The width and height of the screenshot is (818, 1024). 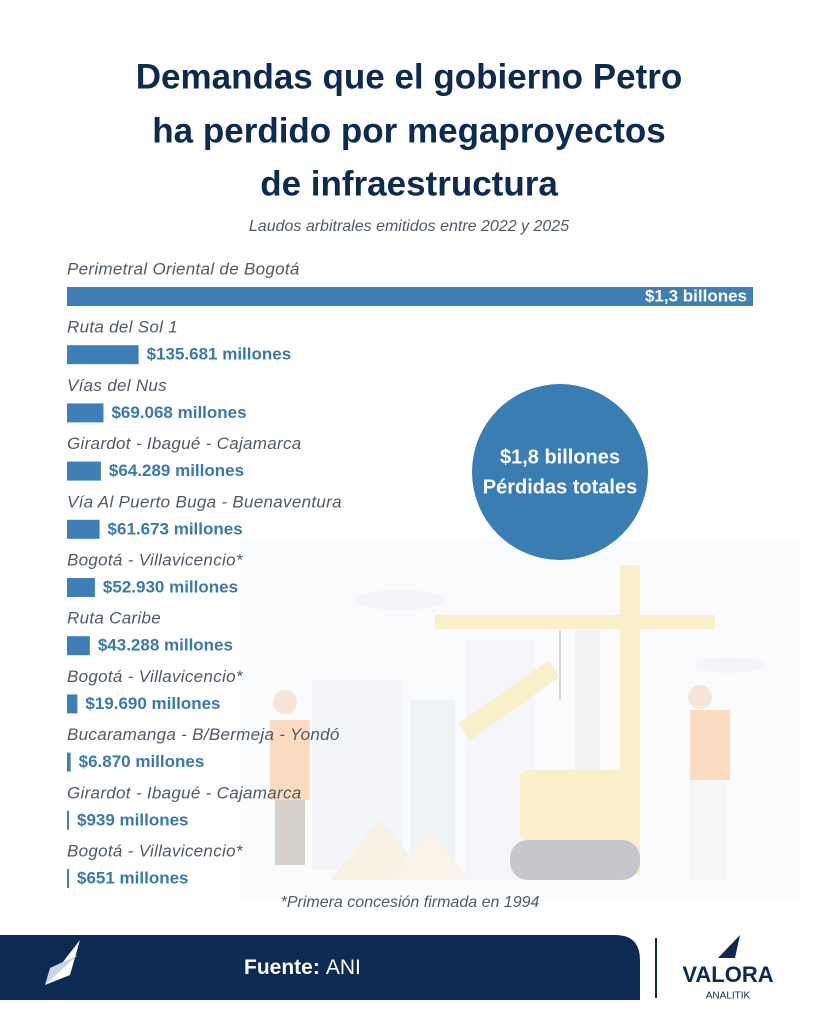 I want to click on source: Fuente: ANI, so click(x=302, y=967).